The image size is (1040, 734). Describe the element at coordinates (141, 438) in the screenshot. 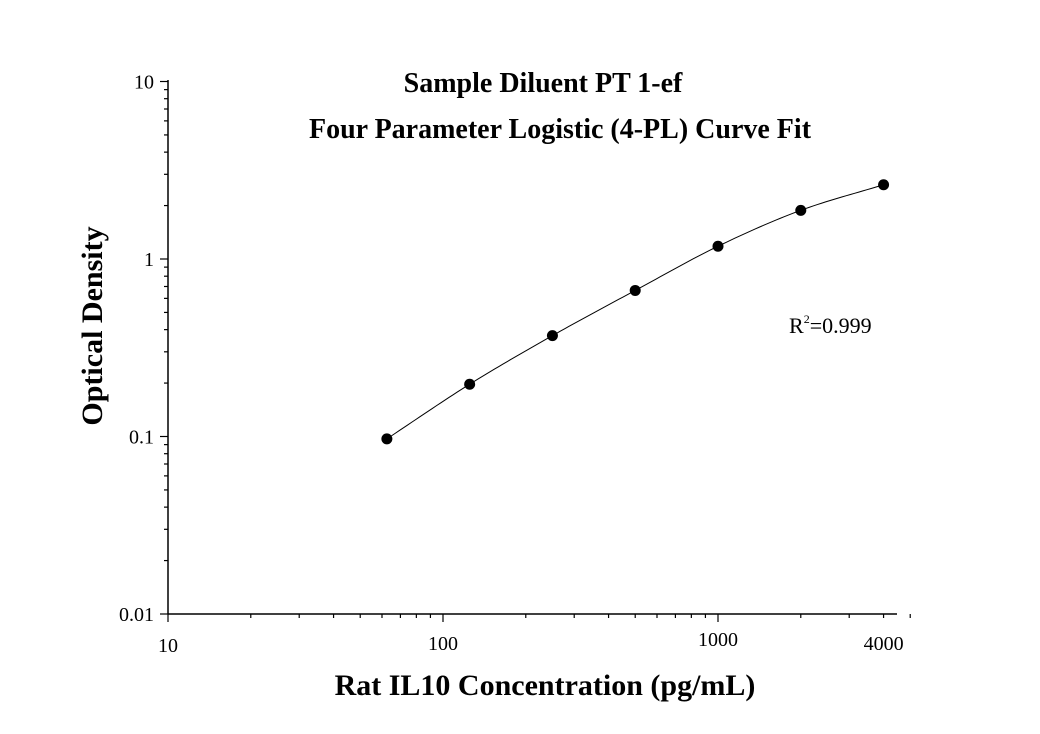

I see `y-tick-label: 0.1` at that location.